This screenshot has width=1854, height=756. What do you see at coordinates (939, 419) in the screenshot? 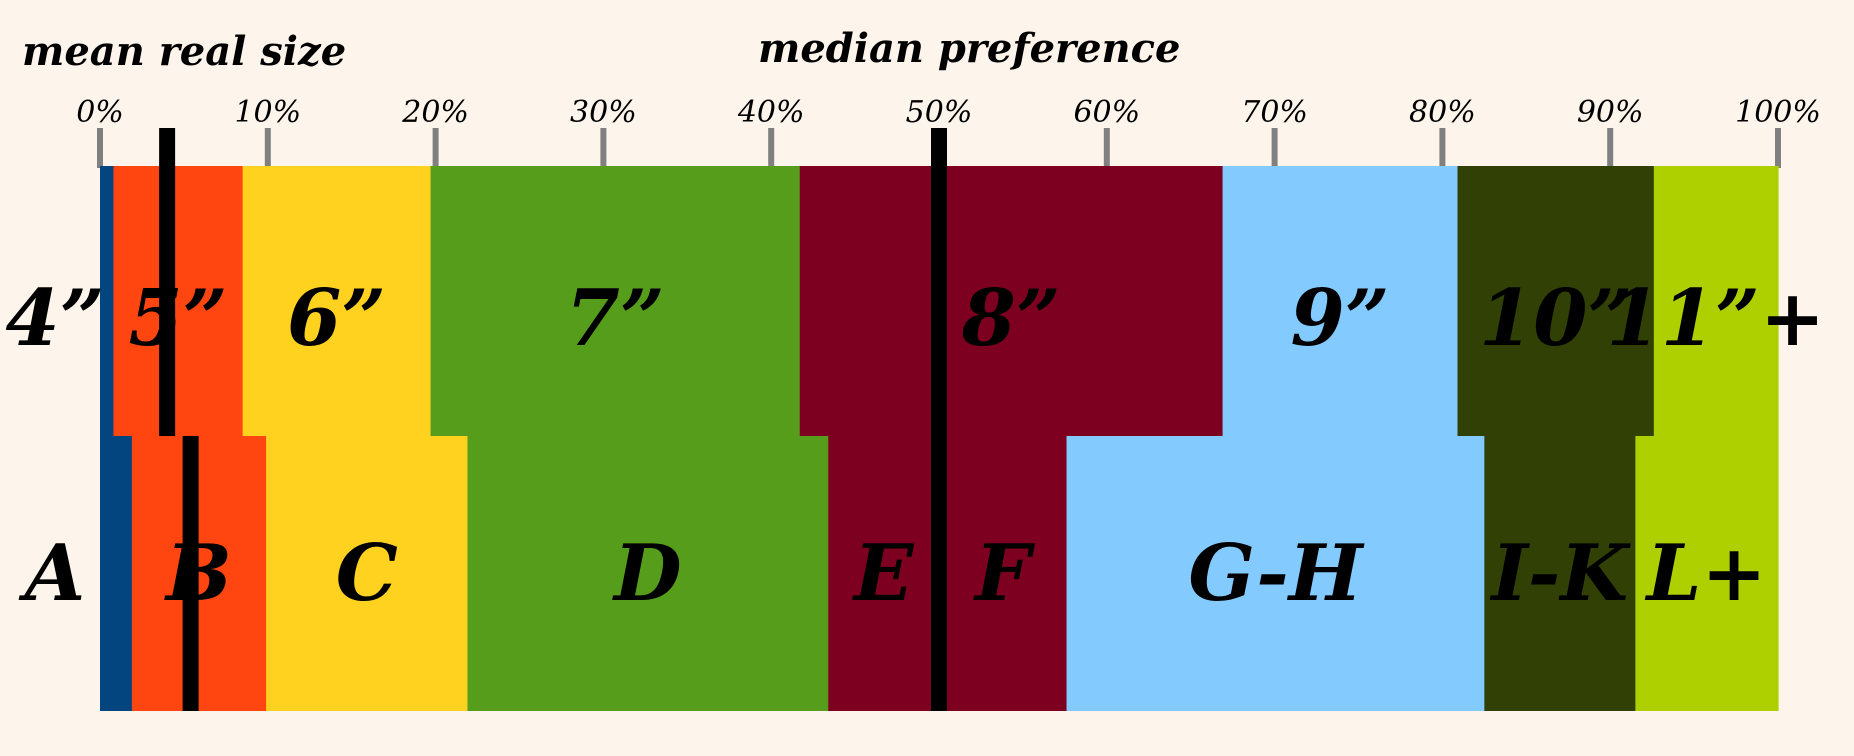
I see `median-preference-marker` at bounding box center [939, 419].